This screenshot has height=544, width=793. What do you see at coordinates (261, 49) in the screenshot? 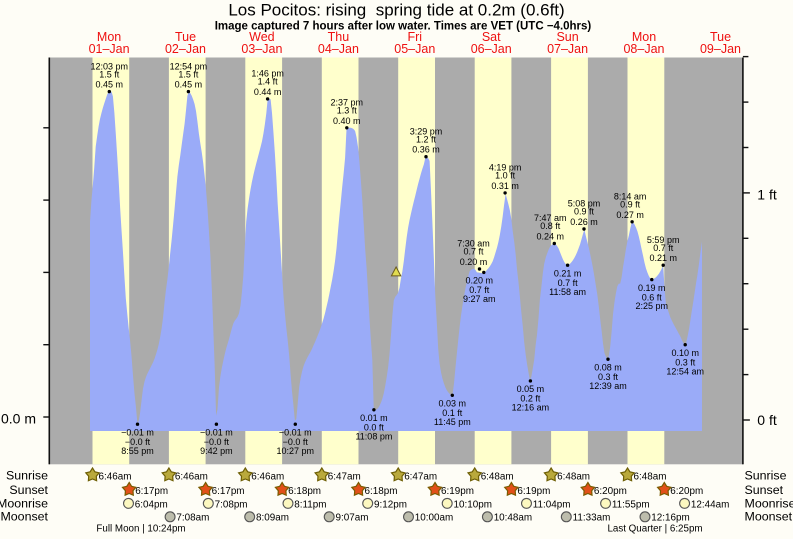
I see `svg-text: 03–Jan` at bounding box center [261, 49].